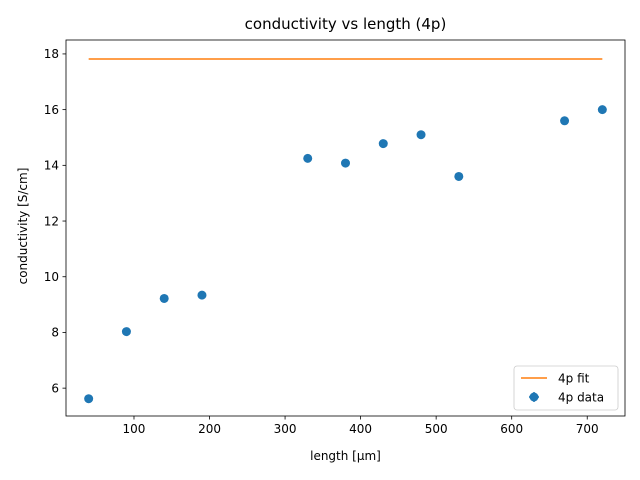  Describe the element at coordinates (574, 378) in the screenshot. I see `legend-label: 4p fit` at that location.